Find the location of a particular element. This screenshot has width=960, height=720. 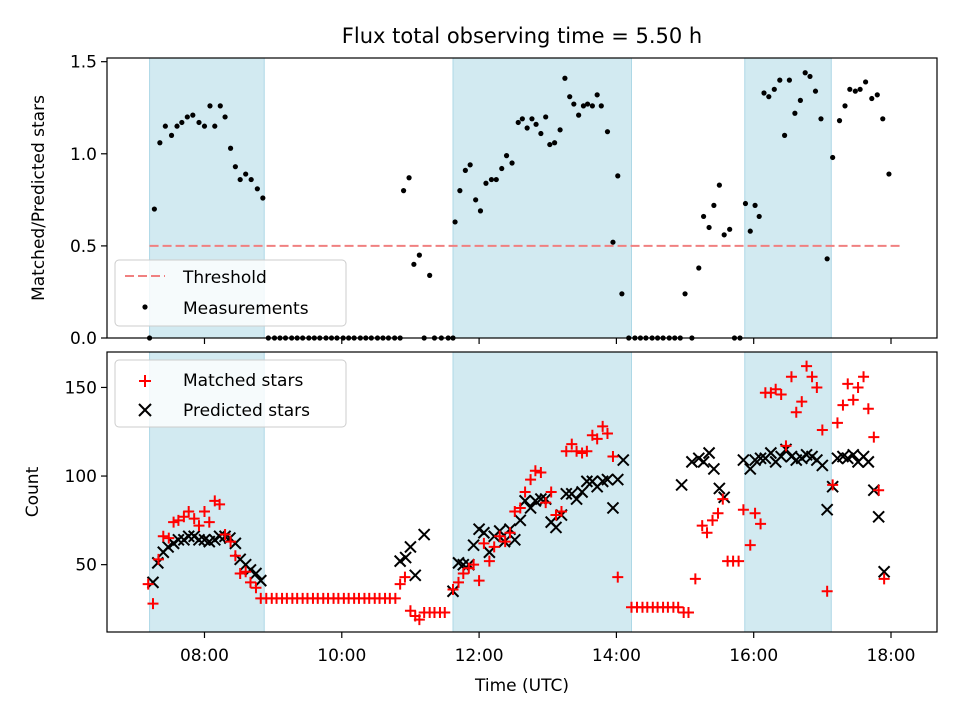

bottom-legend: Matched stars Predicted stars is located at coordinates (230, 393).